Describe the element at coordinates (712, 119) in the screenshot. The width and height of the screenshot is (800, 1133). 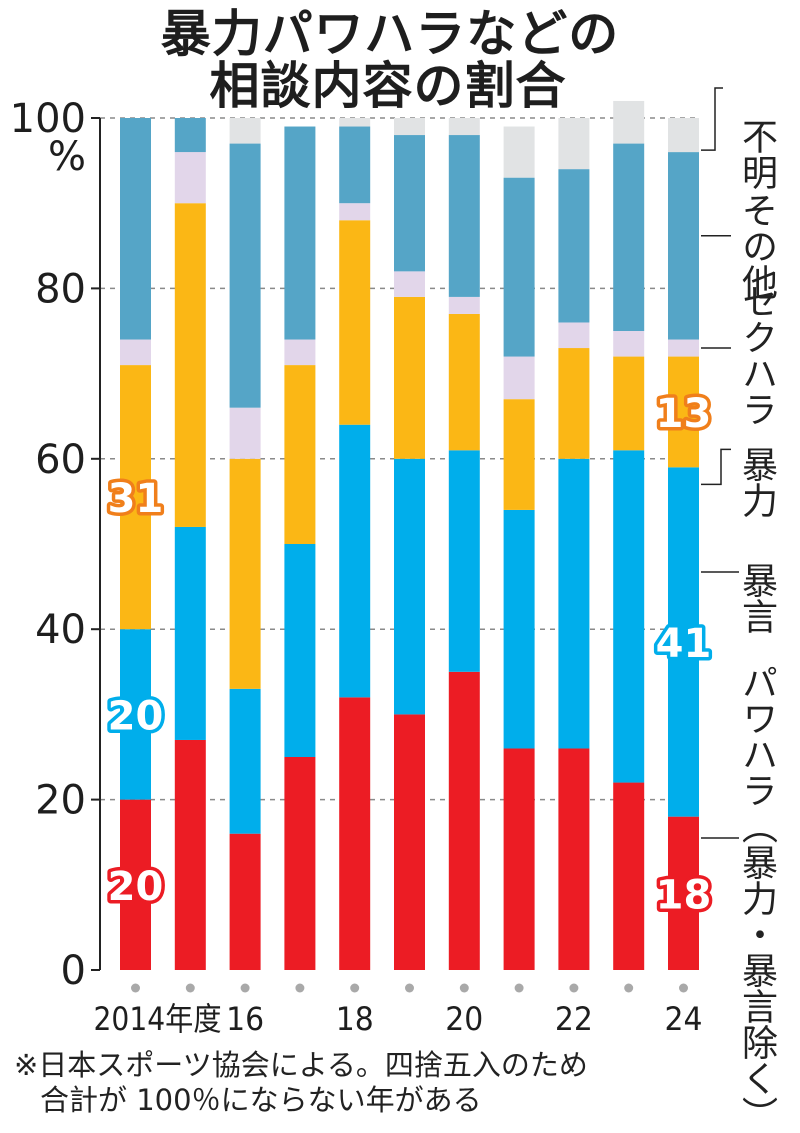
I see `connector-unknown` at that location.